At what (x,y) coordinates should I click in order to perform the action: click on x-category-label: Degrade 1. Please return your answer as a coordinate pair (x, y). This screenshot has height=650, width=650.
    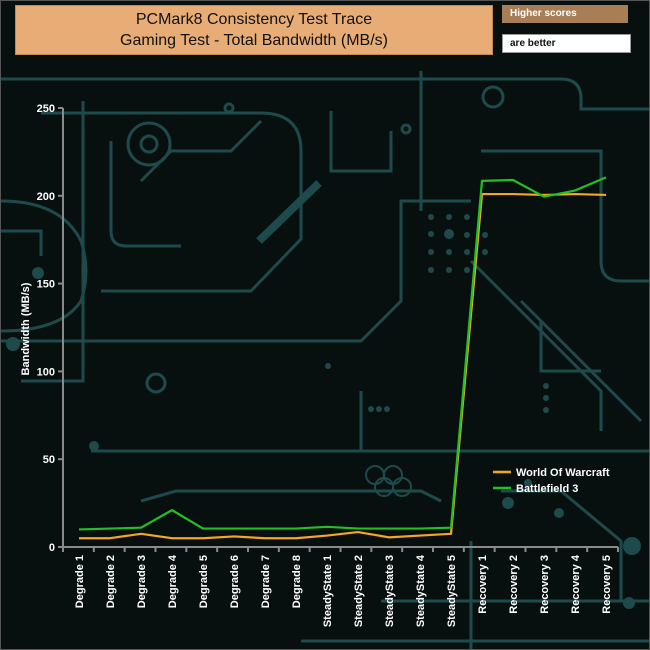
    Looking at the image, I should click on (80, 581).